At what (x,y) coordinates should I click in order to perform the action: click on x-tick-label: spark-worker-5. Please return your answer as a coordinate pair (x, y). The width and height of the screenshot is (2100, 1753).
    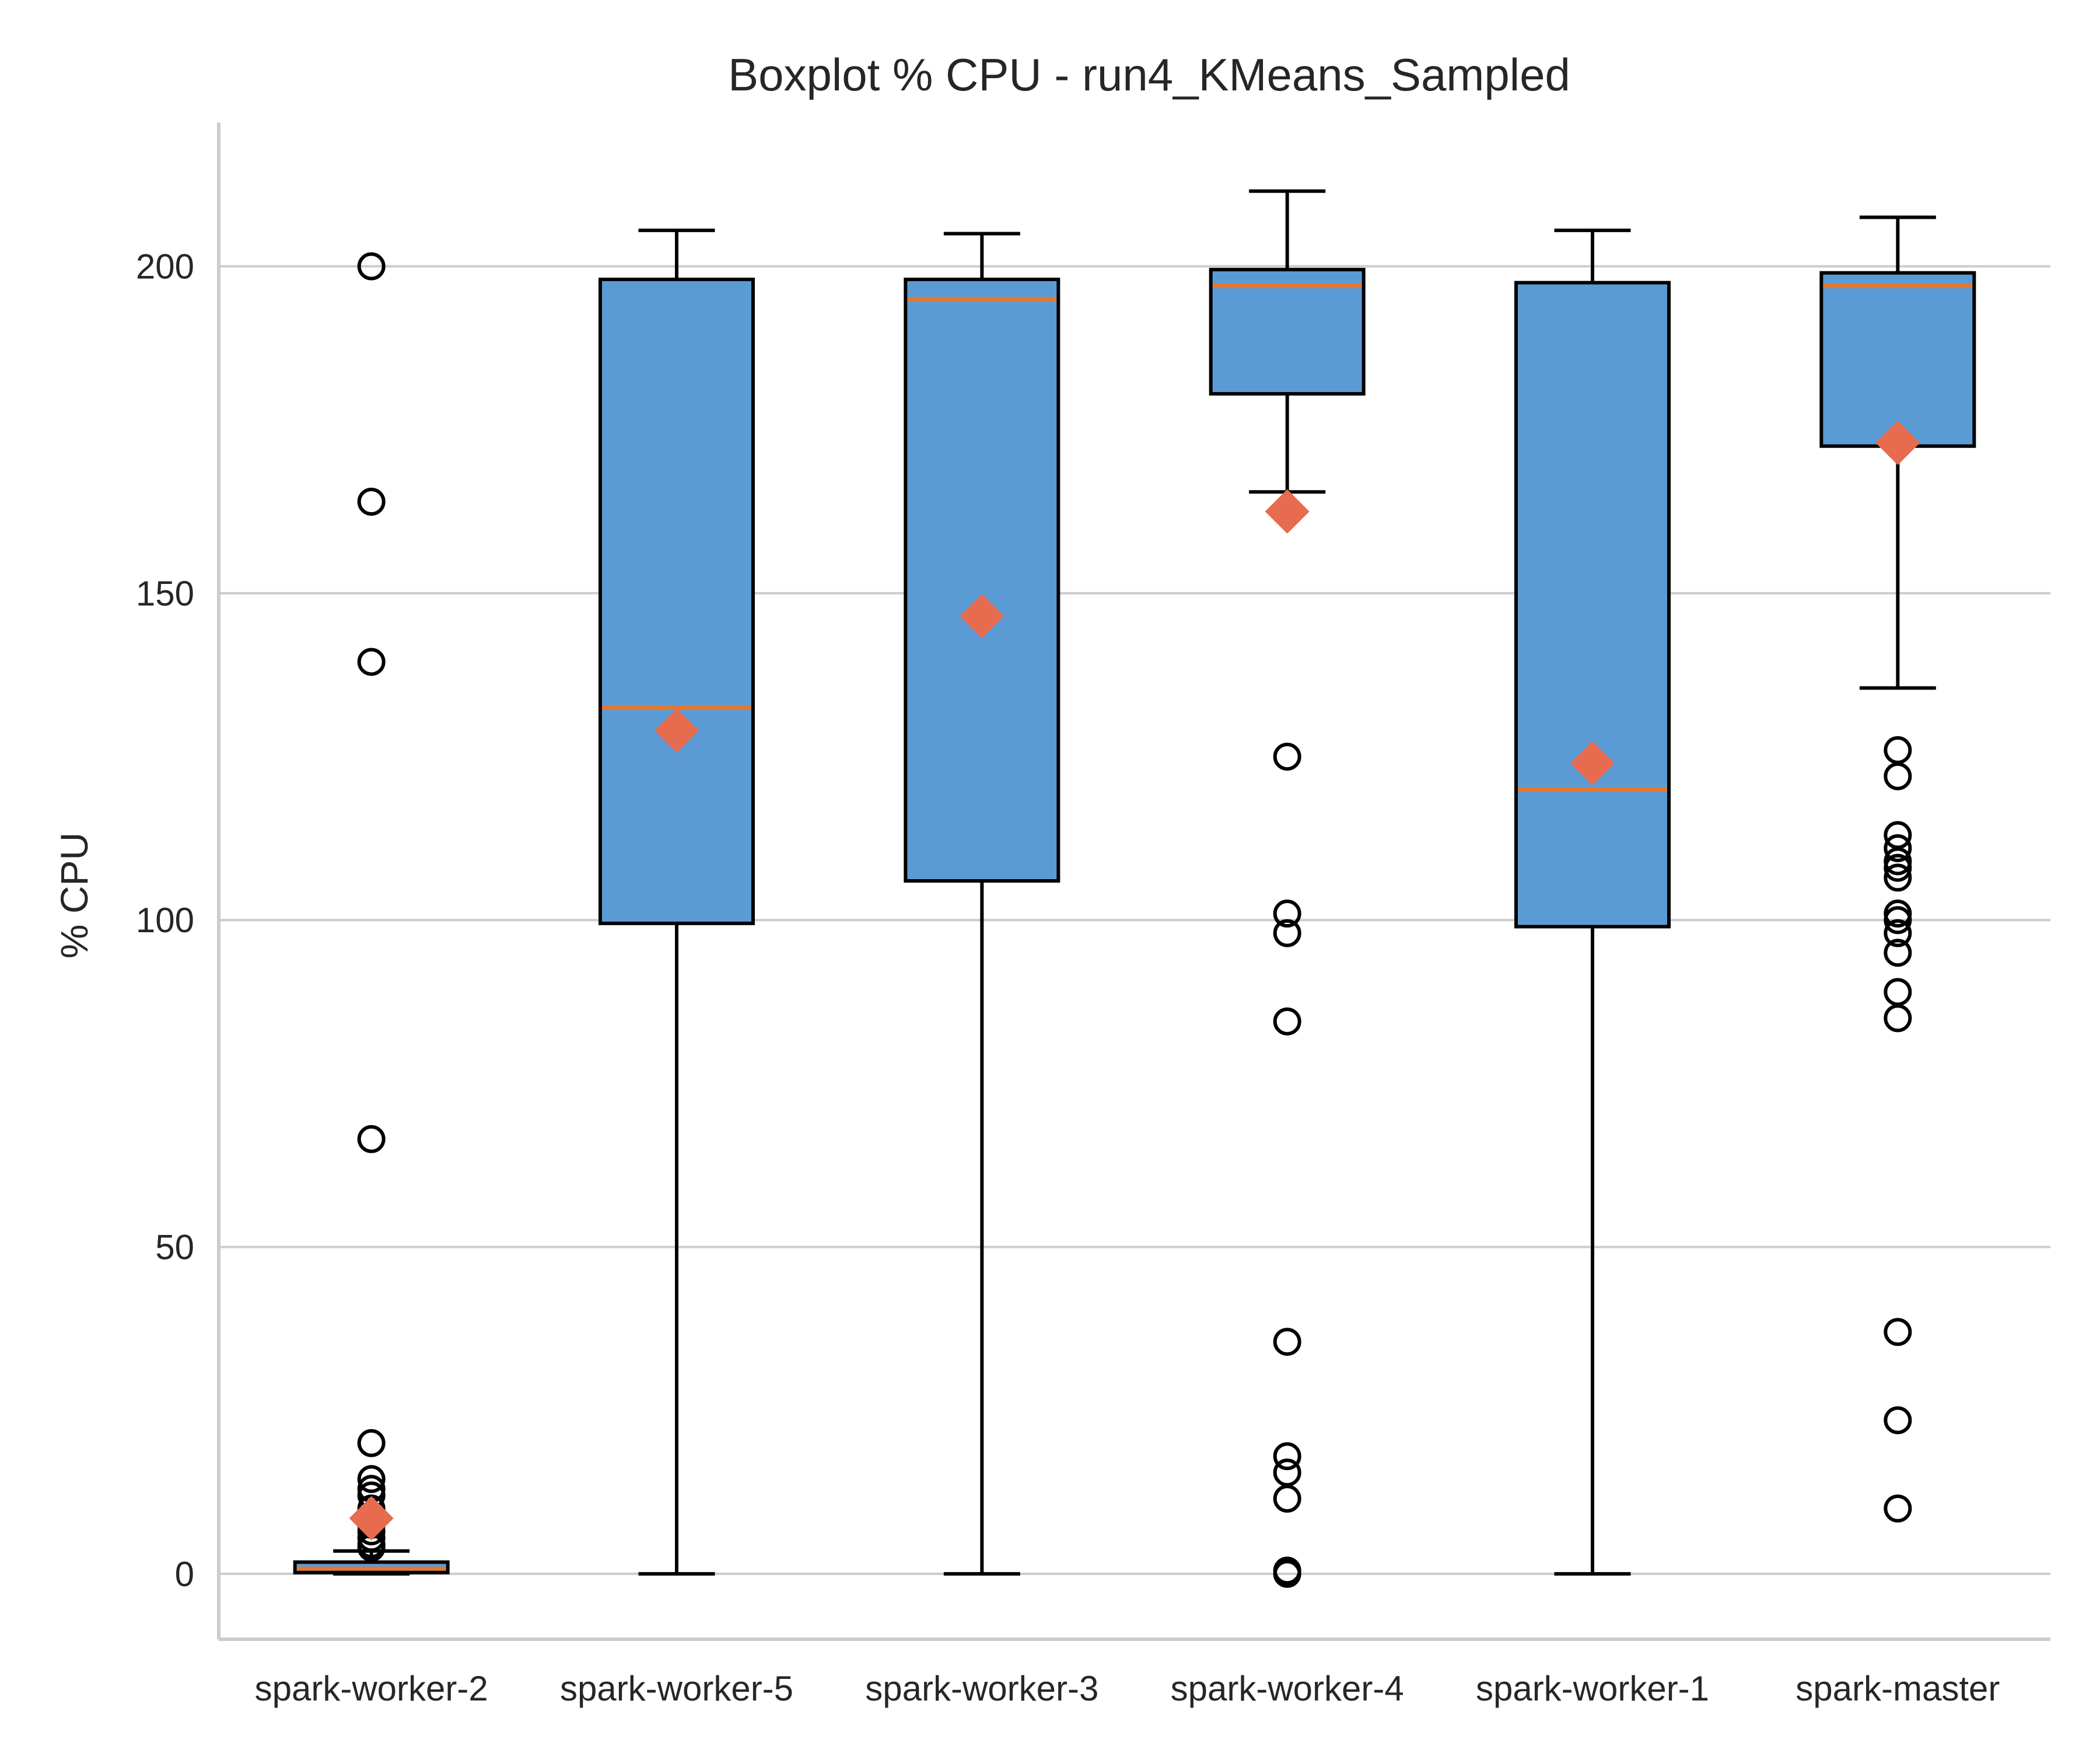
    Looking at the image, I should click on (676, 1688).